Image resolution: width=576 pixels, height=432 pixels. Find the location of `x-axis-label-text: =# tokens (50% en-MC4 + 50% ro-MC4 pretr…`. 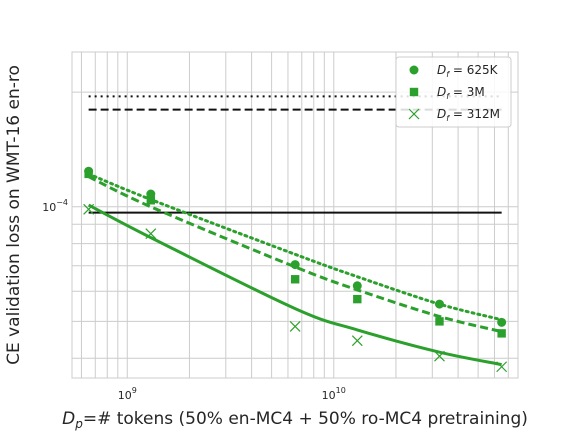

x-axis-label-text: =# tokens (50% en-MC4 + 50% ro-MC4 pretr… is located at coordinates (305, 419).